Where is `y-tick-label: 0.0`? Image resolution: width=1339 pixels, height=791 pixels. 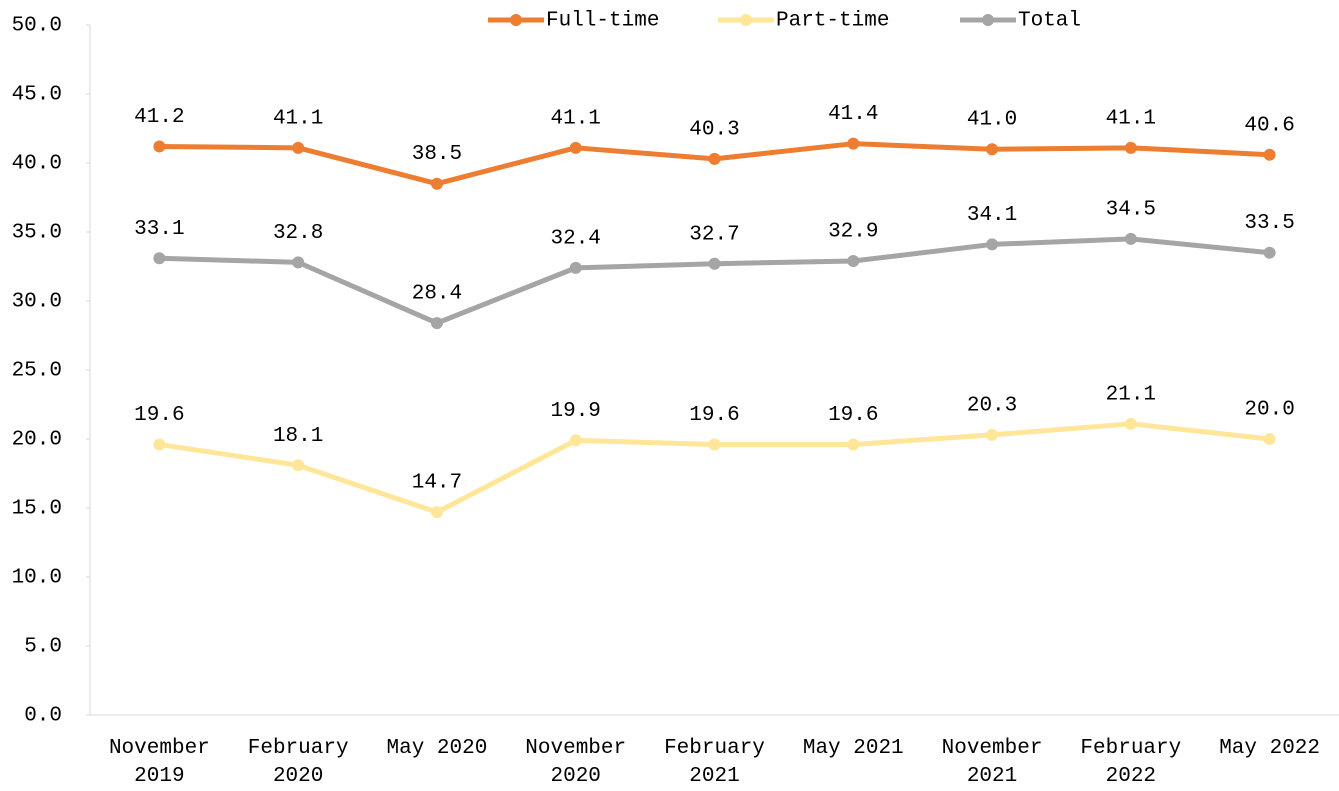 y-tick-label: 0.0 is located at coordinates (43, 716).